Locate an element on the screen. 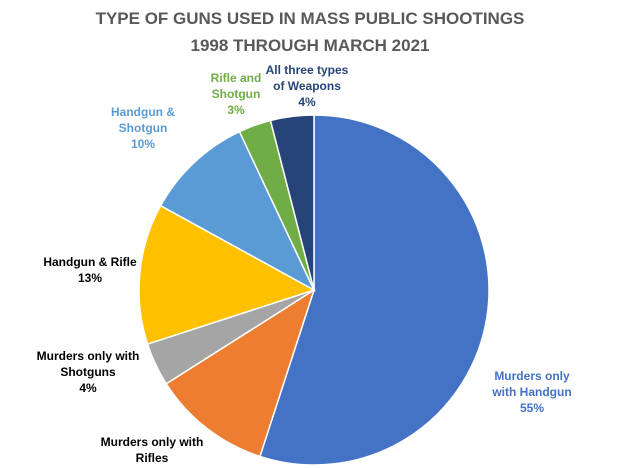 The height and width of the screenshot is (468, 620). value-label: 13% is located at coordinates (90, 278).